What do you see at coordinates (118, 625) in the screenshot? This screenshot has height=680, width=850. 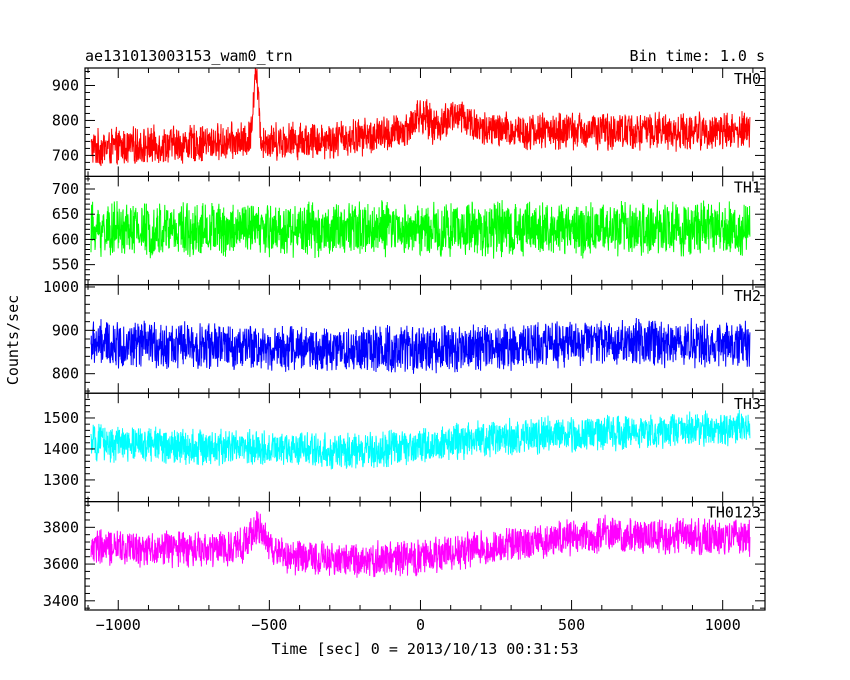 I see `x-tick-label: −1000` at bounding box center [118, 625].